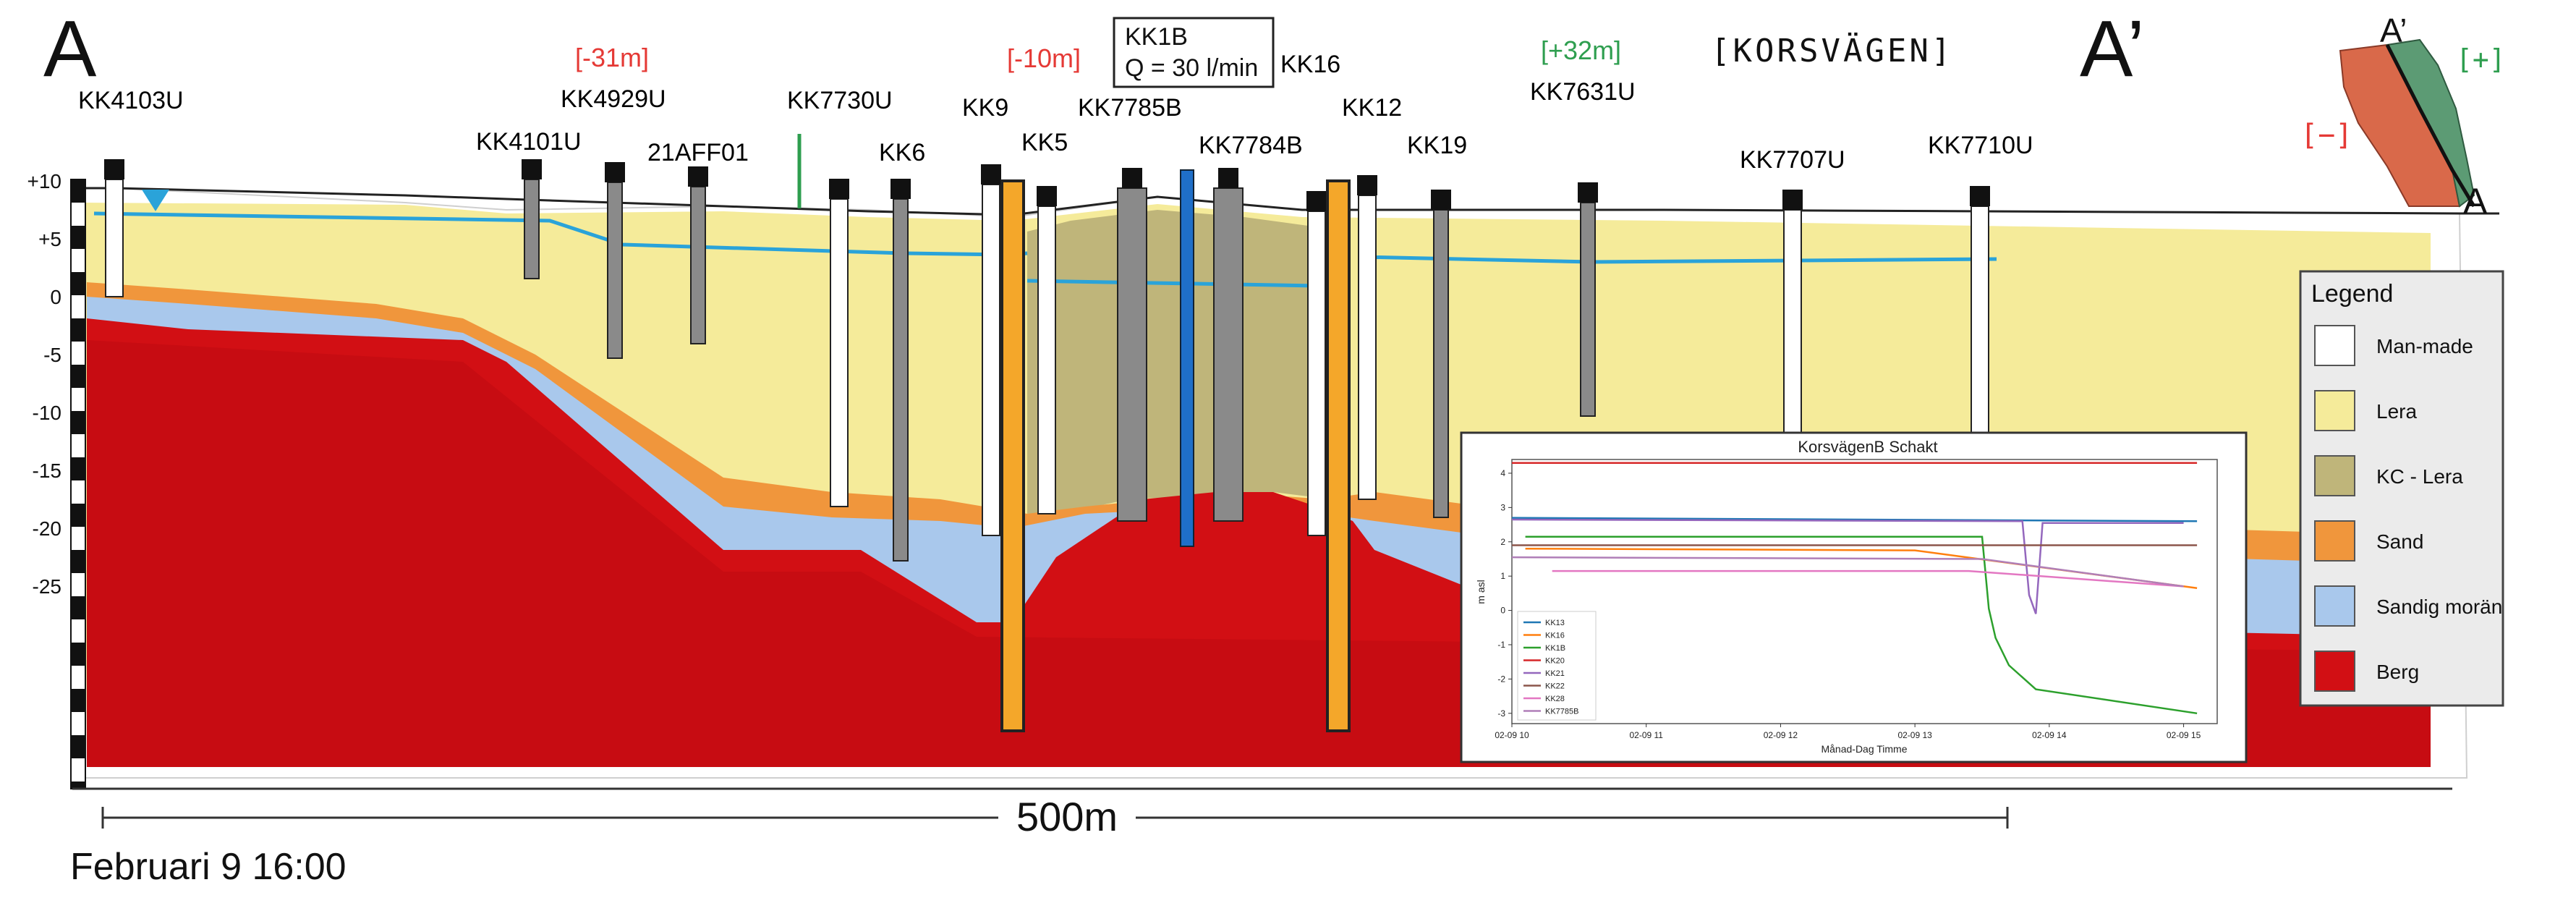  I want to click on timestamp: Februari 9 16:00, so click(208, 867).